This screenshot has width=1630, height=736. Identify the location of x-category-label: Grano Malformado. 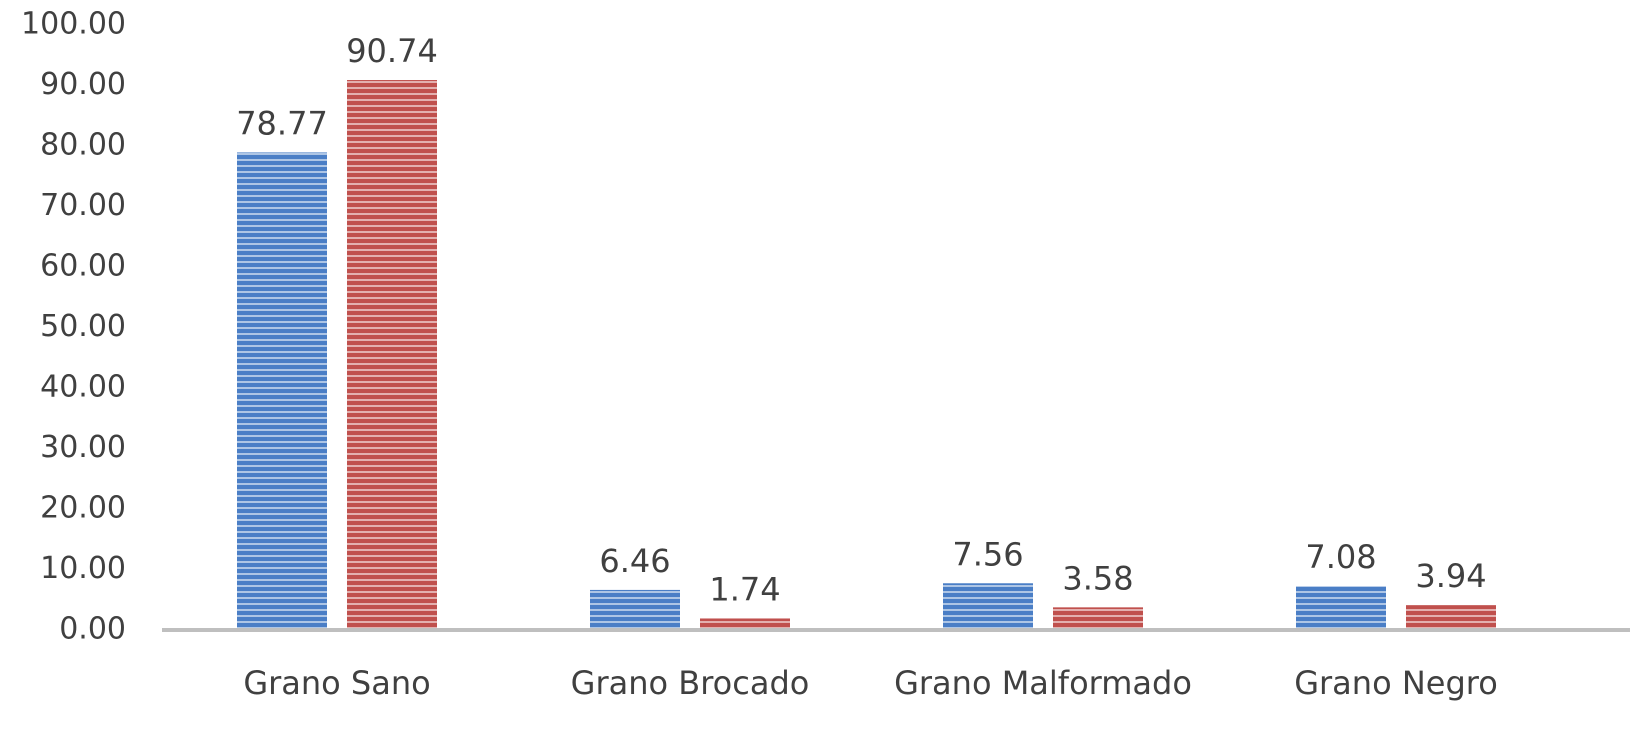
(1043, 683).